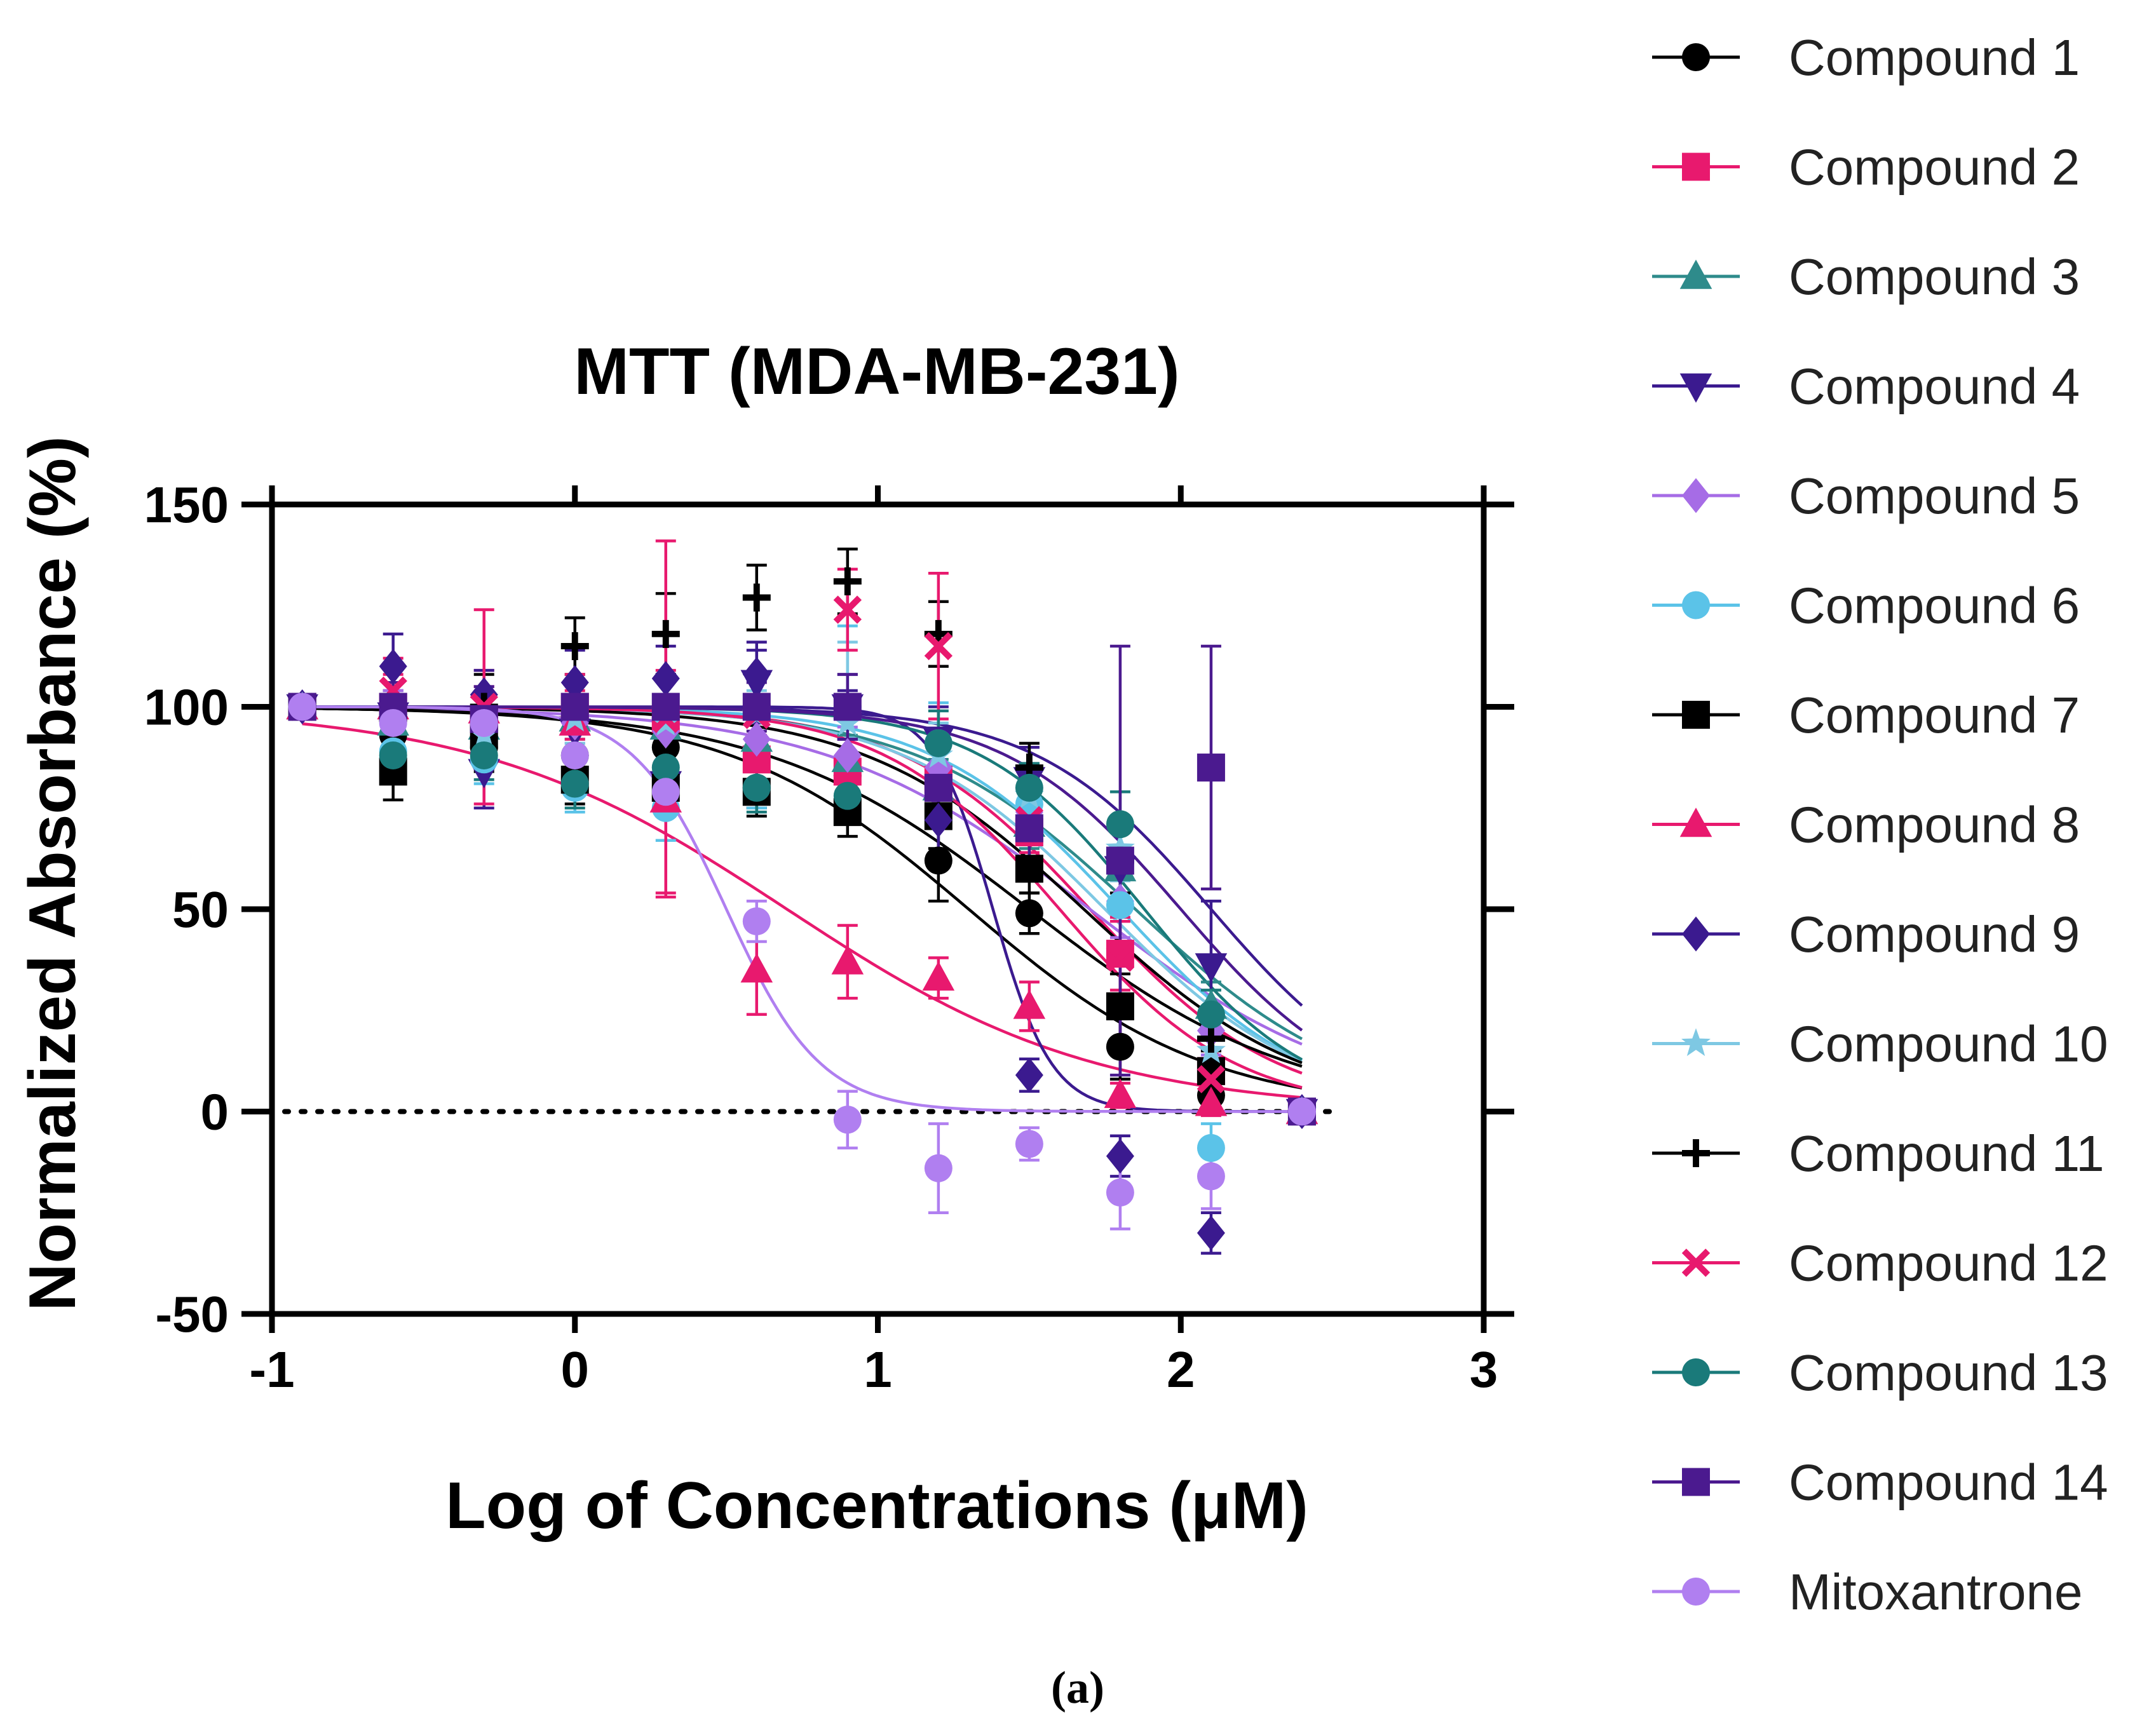 The height and width of the screenshot is (1718, 2156). I want to click on x-tick-label: 2, so click(1181, 1369).